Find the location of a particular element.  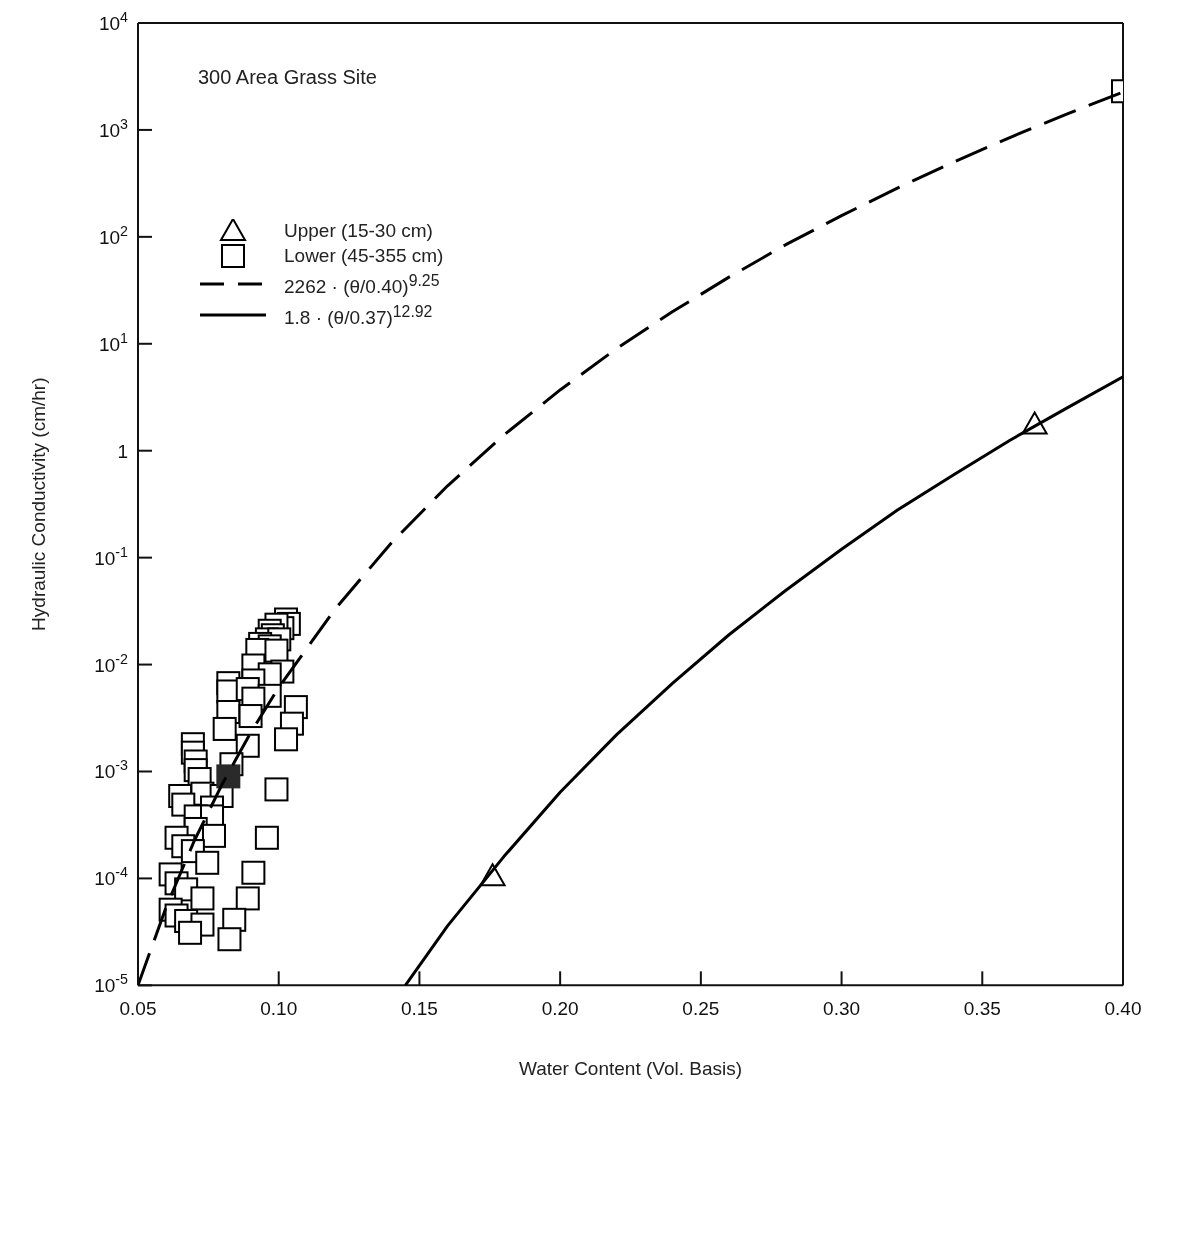

x-tick-label: 0.15 is located at coordinates (419, 1009).